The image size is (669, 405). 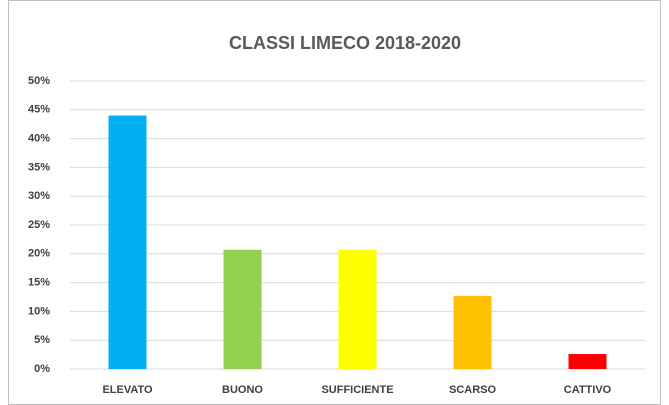 What do you see at coordinates (588, 390) in the screenshot?
I see `x-tick-label: CATTIVO` at bounding box center [588, 390].